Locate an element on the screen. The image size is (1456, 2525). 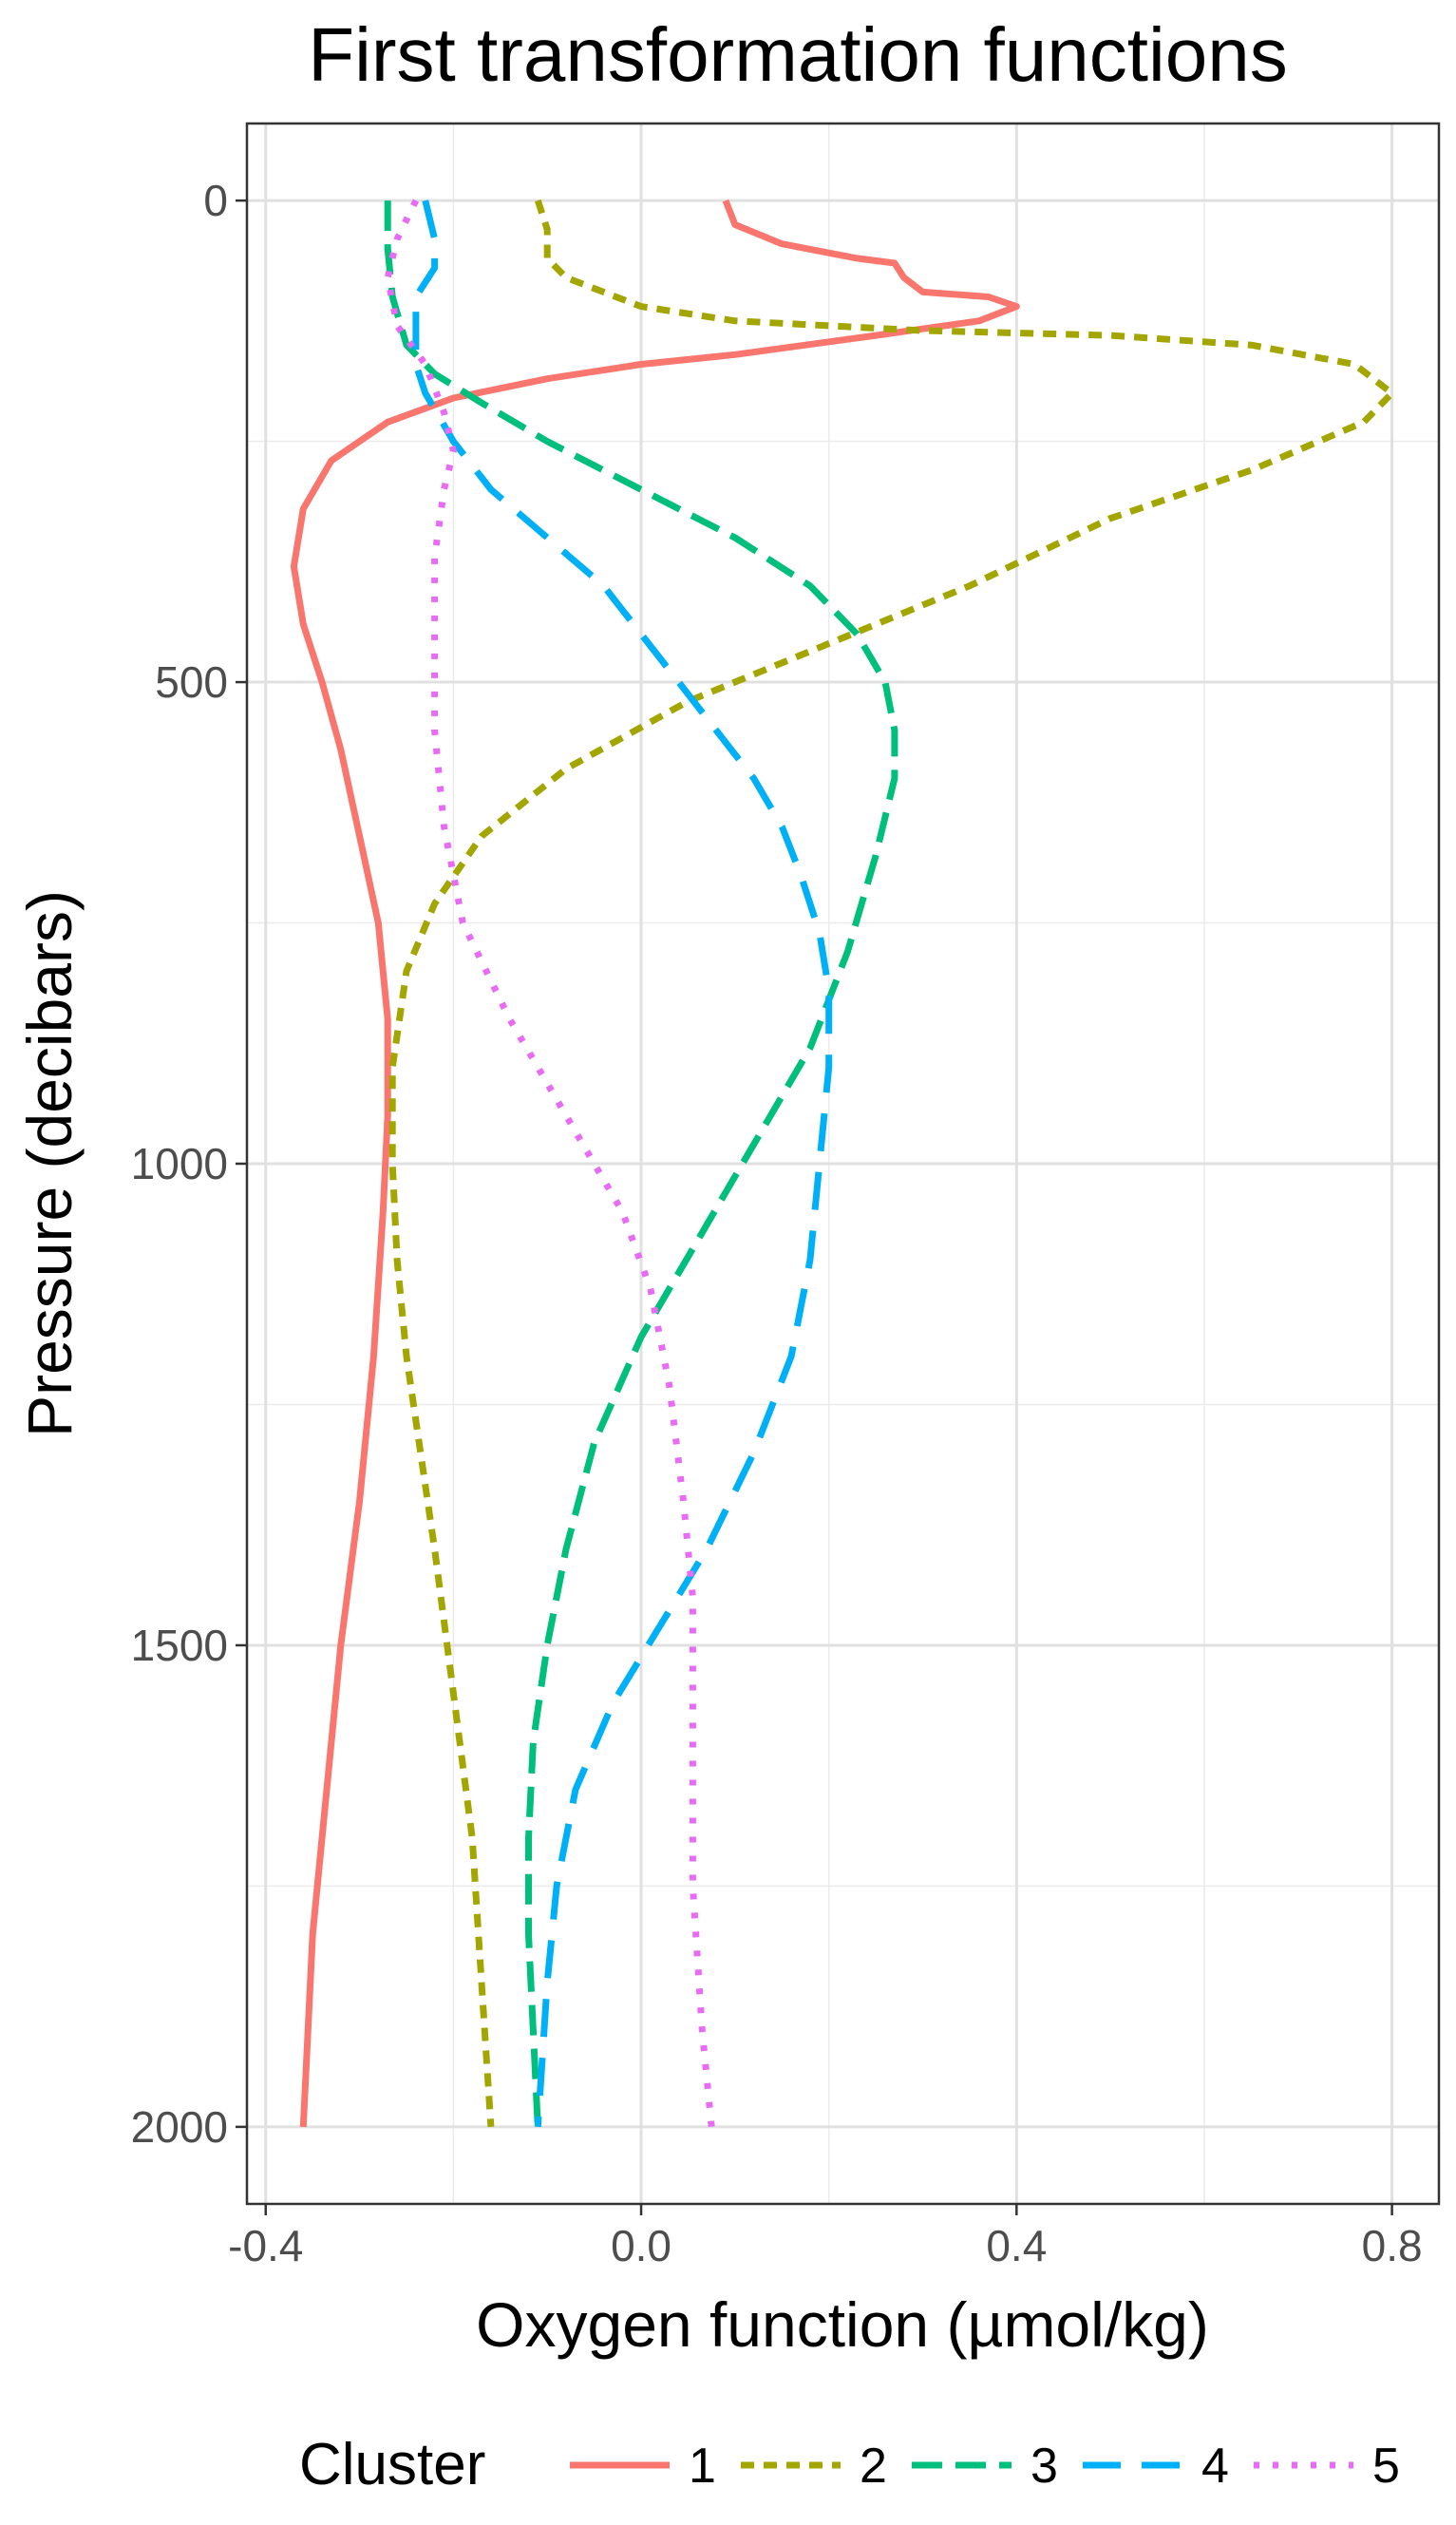
y-tick-label: 2000 is located at coordinates (179, 2127).